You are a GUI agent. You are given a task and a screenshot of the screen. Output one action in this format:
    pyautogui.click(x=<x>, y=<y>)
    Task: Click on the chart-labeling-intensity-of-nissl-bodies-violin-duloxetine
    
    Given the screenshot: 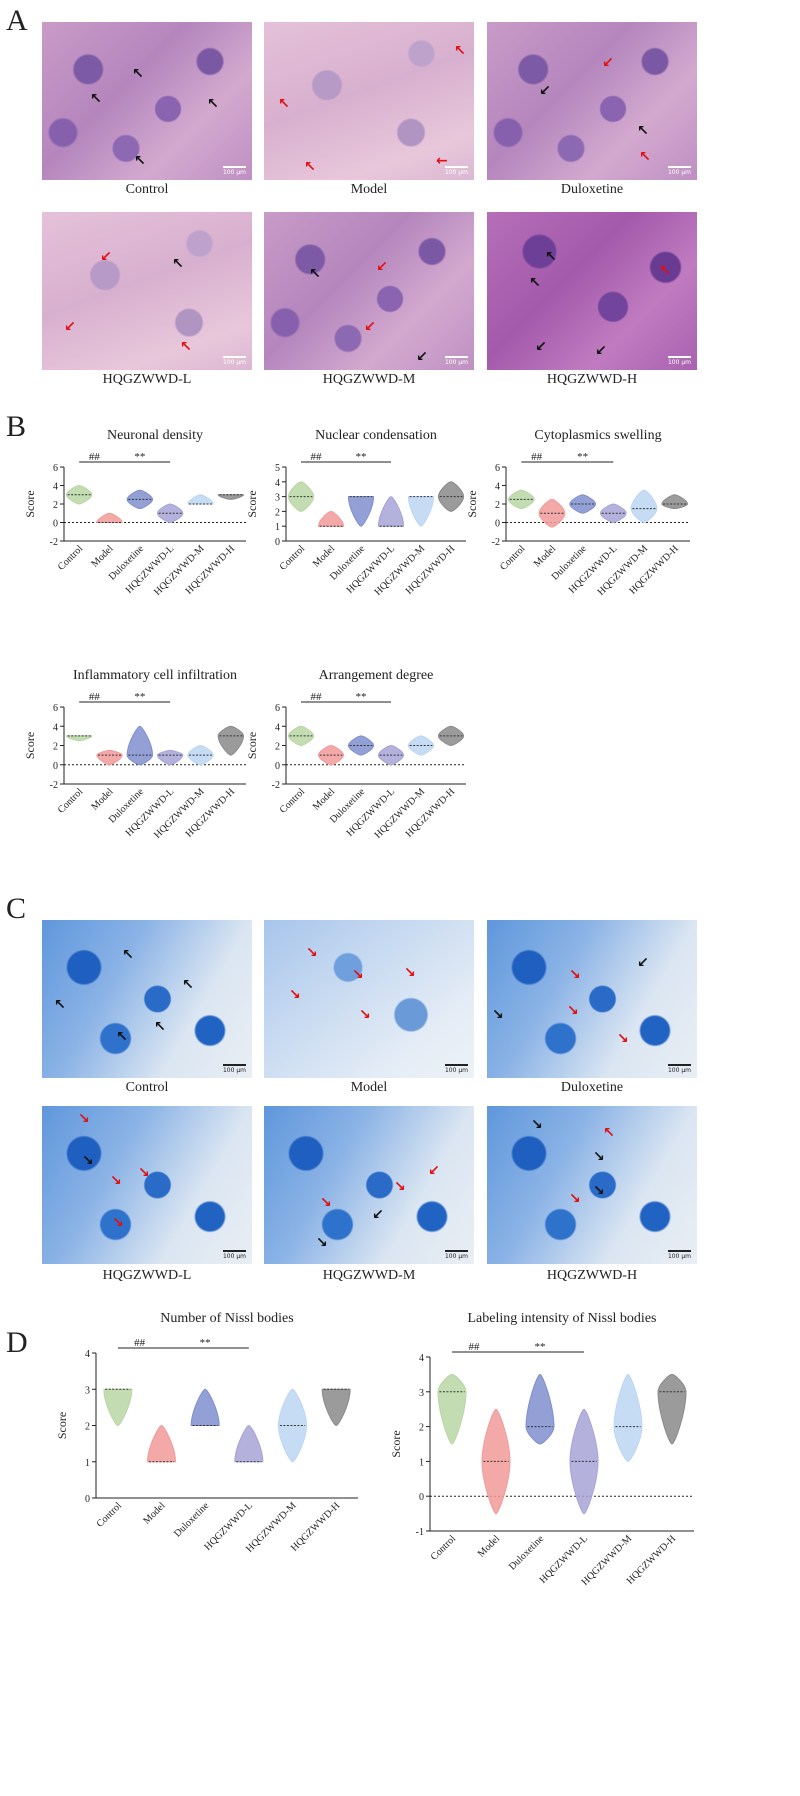 What is the action you would take?
    pyautogui.click(x=540, y=1409)
    